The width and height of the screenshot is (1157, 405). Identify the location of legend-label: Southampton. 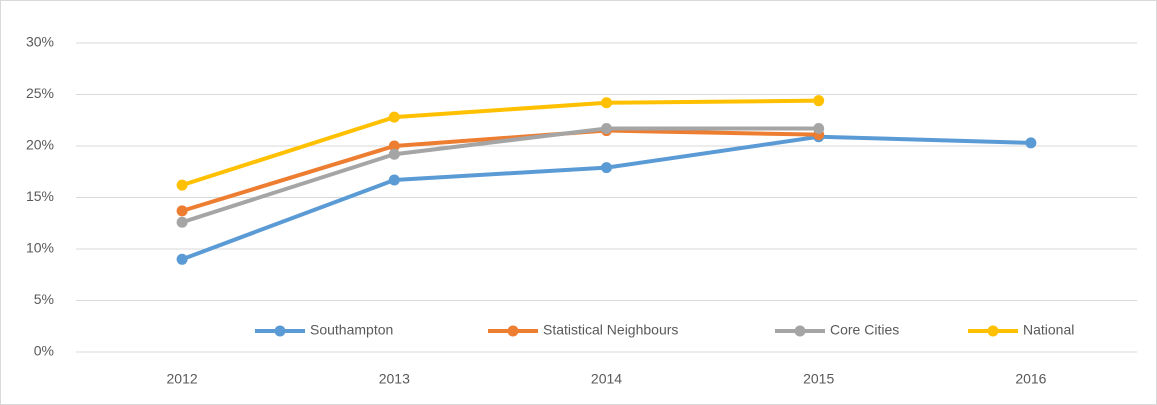
(351, 330).